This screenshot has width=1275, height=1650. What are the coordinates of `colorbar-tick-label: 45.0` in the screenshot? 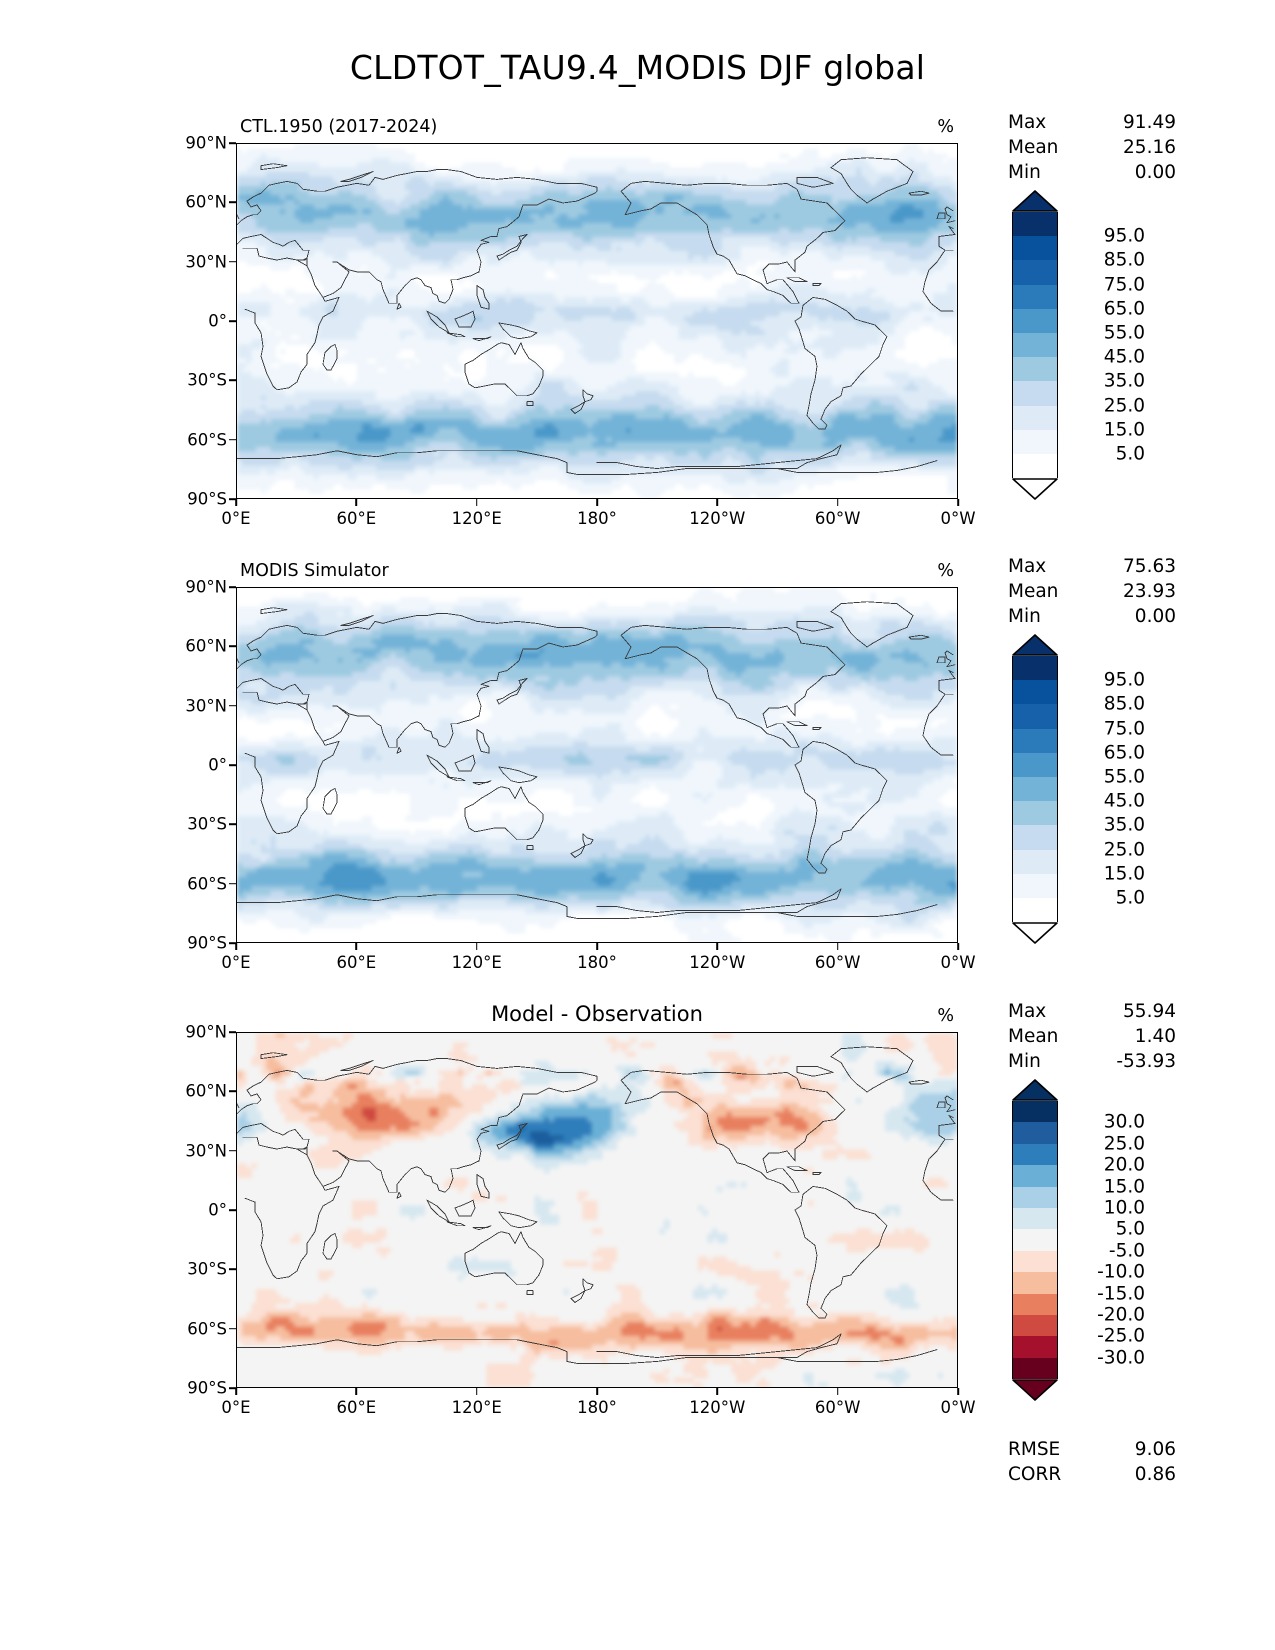 It's located at (1105, 801).